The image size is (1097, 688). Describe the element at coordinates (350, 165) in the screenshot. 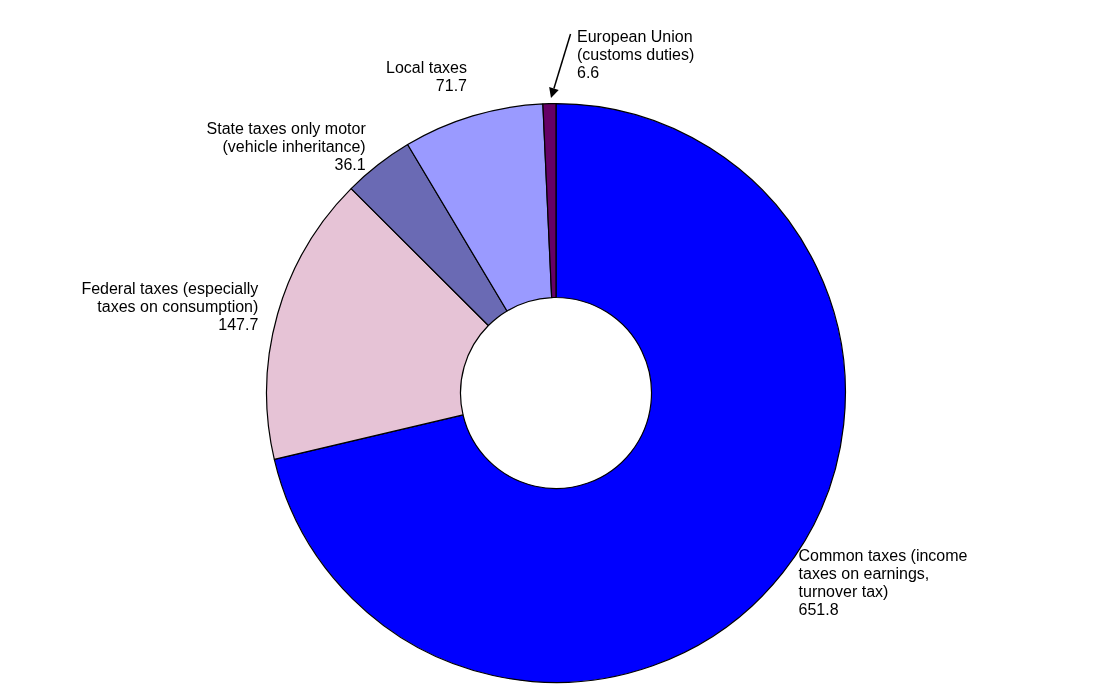

I see `data-label: 36.1` at that location.